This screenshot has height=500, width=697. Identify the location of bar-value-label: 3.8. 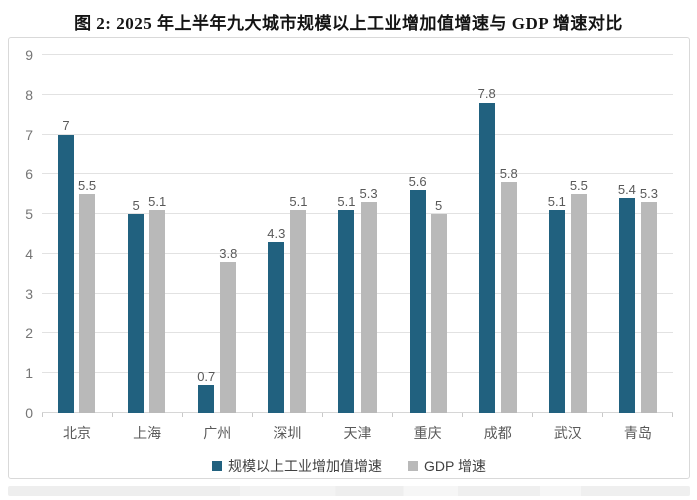
(228, 253).